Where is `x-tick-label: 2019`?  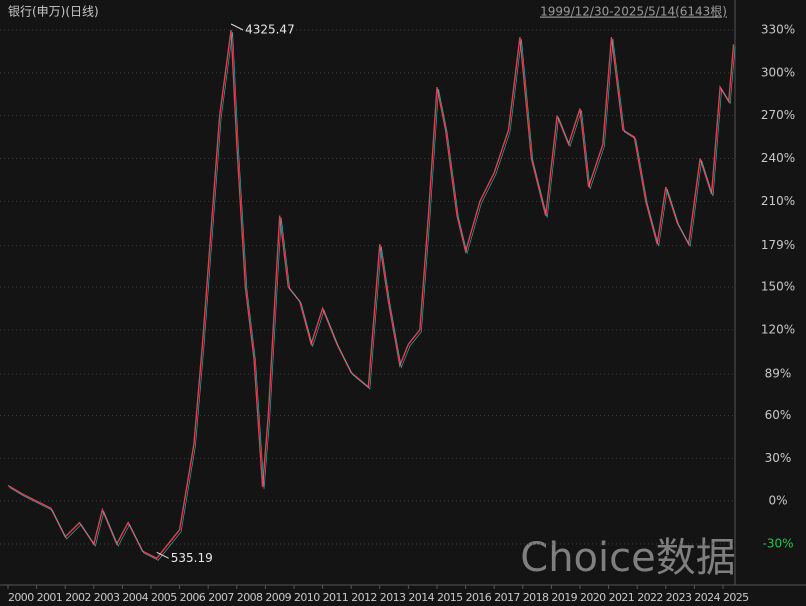
x-tick-label: 2019 is located at coordinates (564, 597).